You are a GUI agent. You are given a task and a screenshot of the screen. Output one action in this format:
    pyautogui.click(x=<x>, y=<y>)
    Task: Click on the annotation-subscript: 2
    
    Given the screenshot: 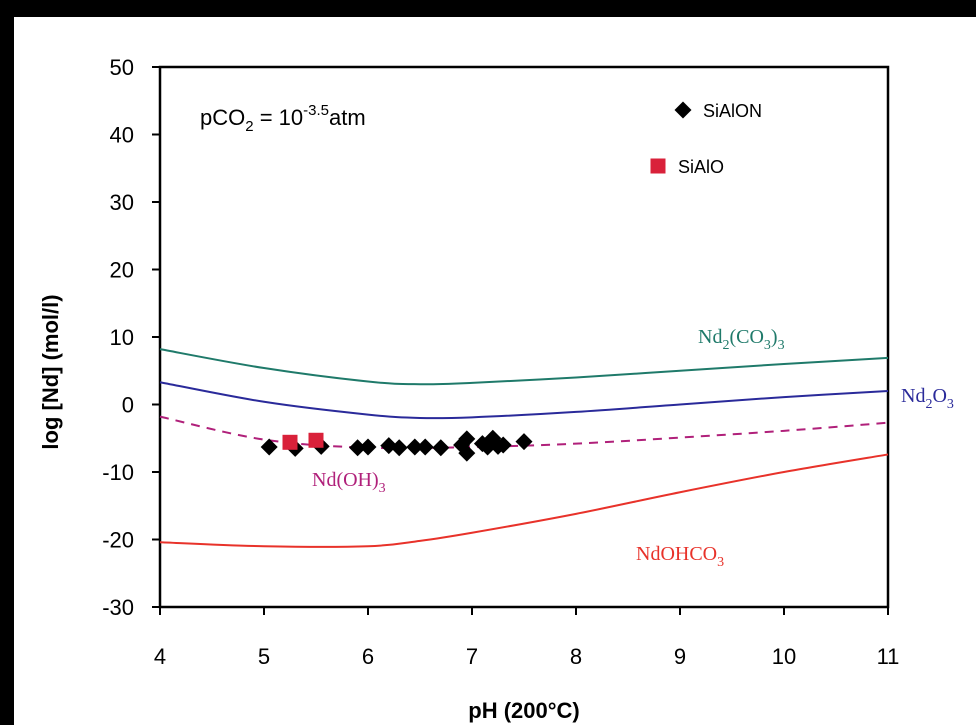 What is the action you would take?
    pyautogui.click(x=249, y=126)
    